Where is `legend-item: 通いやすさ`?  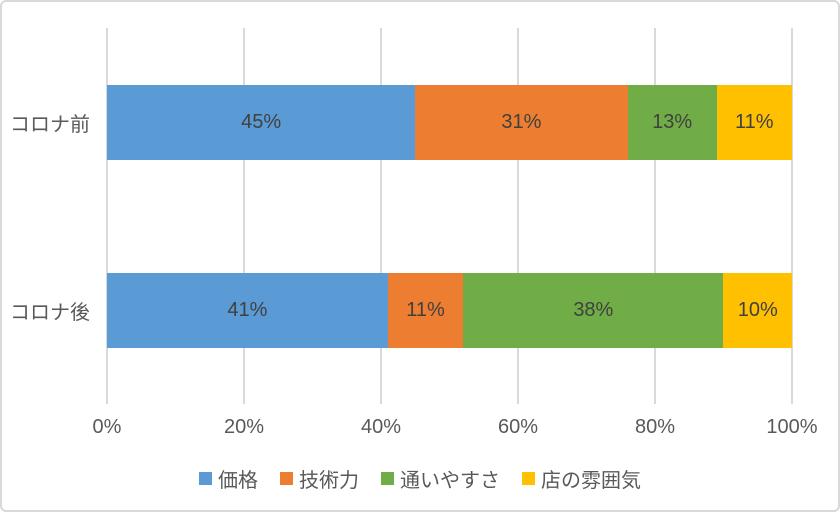
legend-item: 通いやすさ is located at coordinates (440, 478).